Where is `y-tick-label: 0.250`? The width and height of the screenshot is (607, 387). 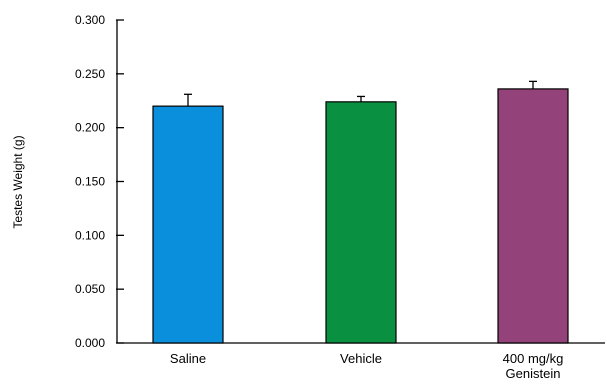 y-tick-label: 0.250 is located at coordinates (90, 74).